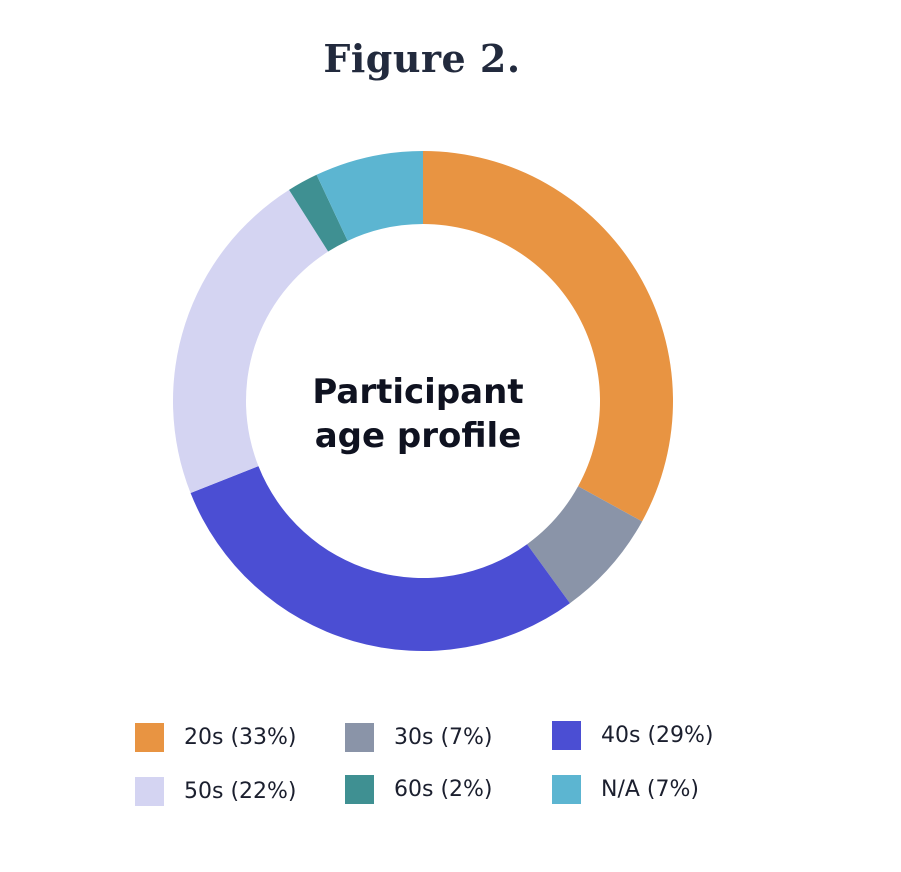 This screenshot has height=872, width=901. I want to click on legend-item-na: N/A (7%), so click(625, 789).